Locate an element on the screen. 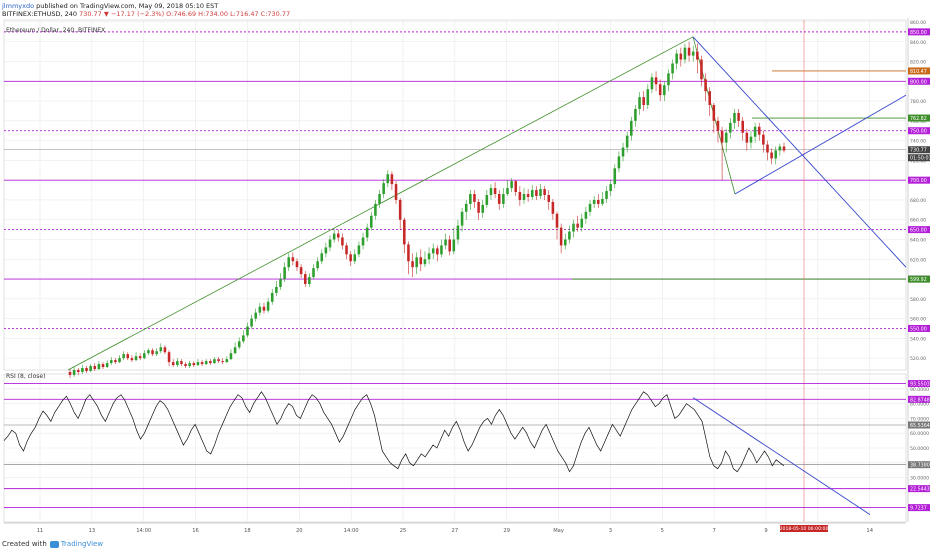  created-with-text: Created with is located at coordinates (24, 544).